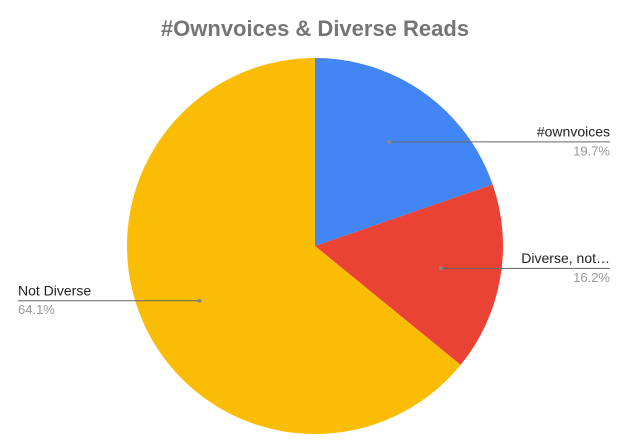  I want to click on slice-value-label: 16.2%, so click(591, 277).